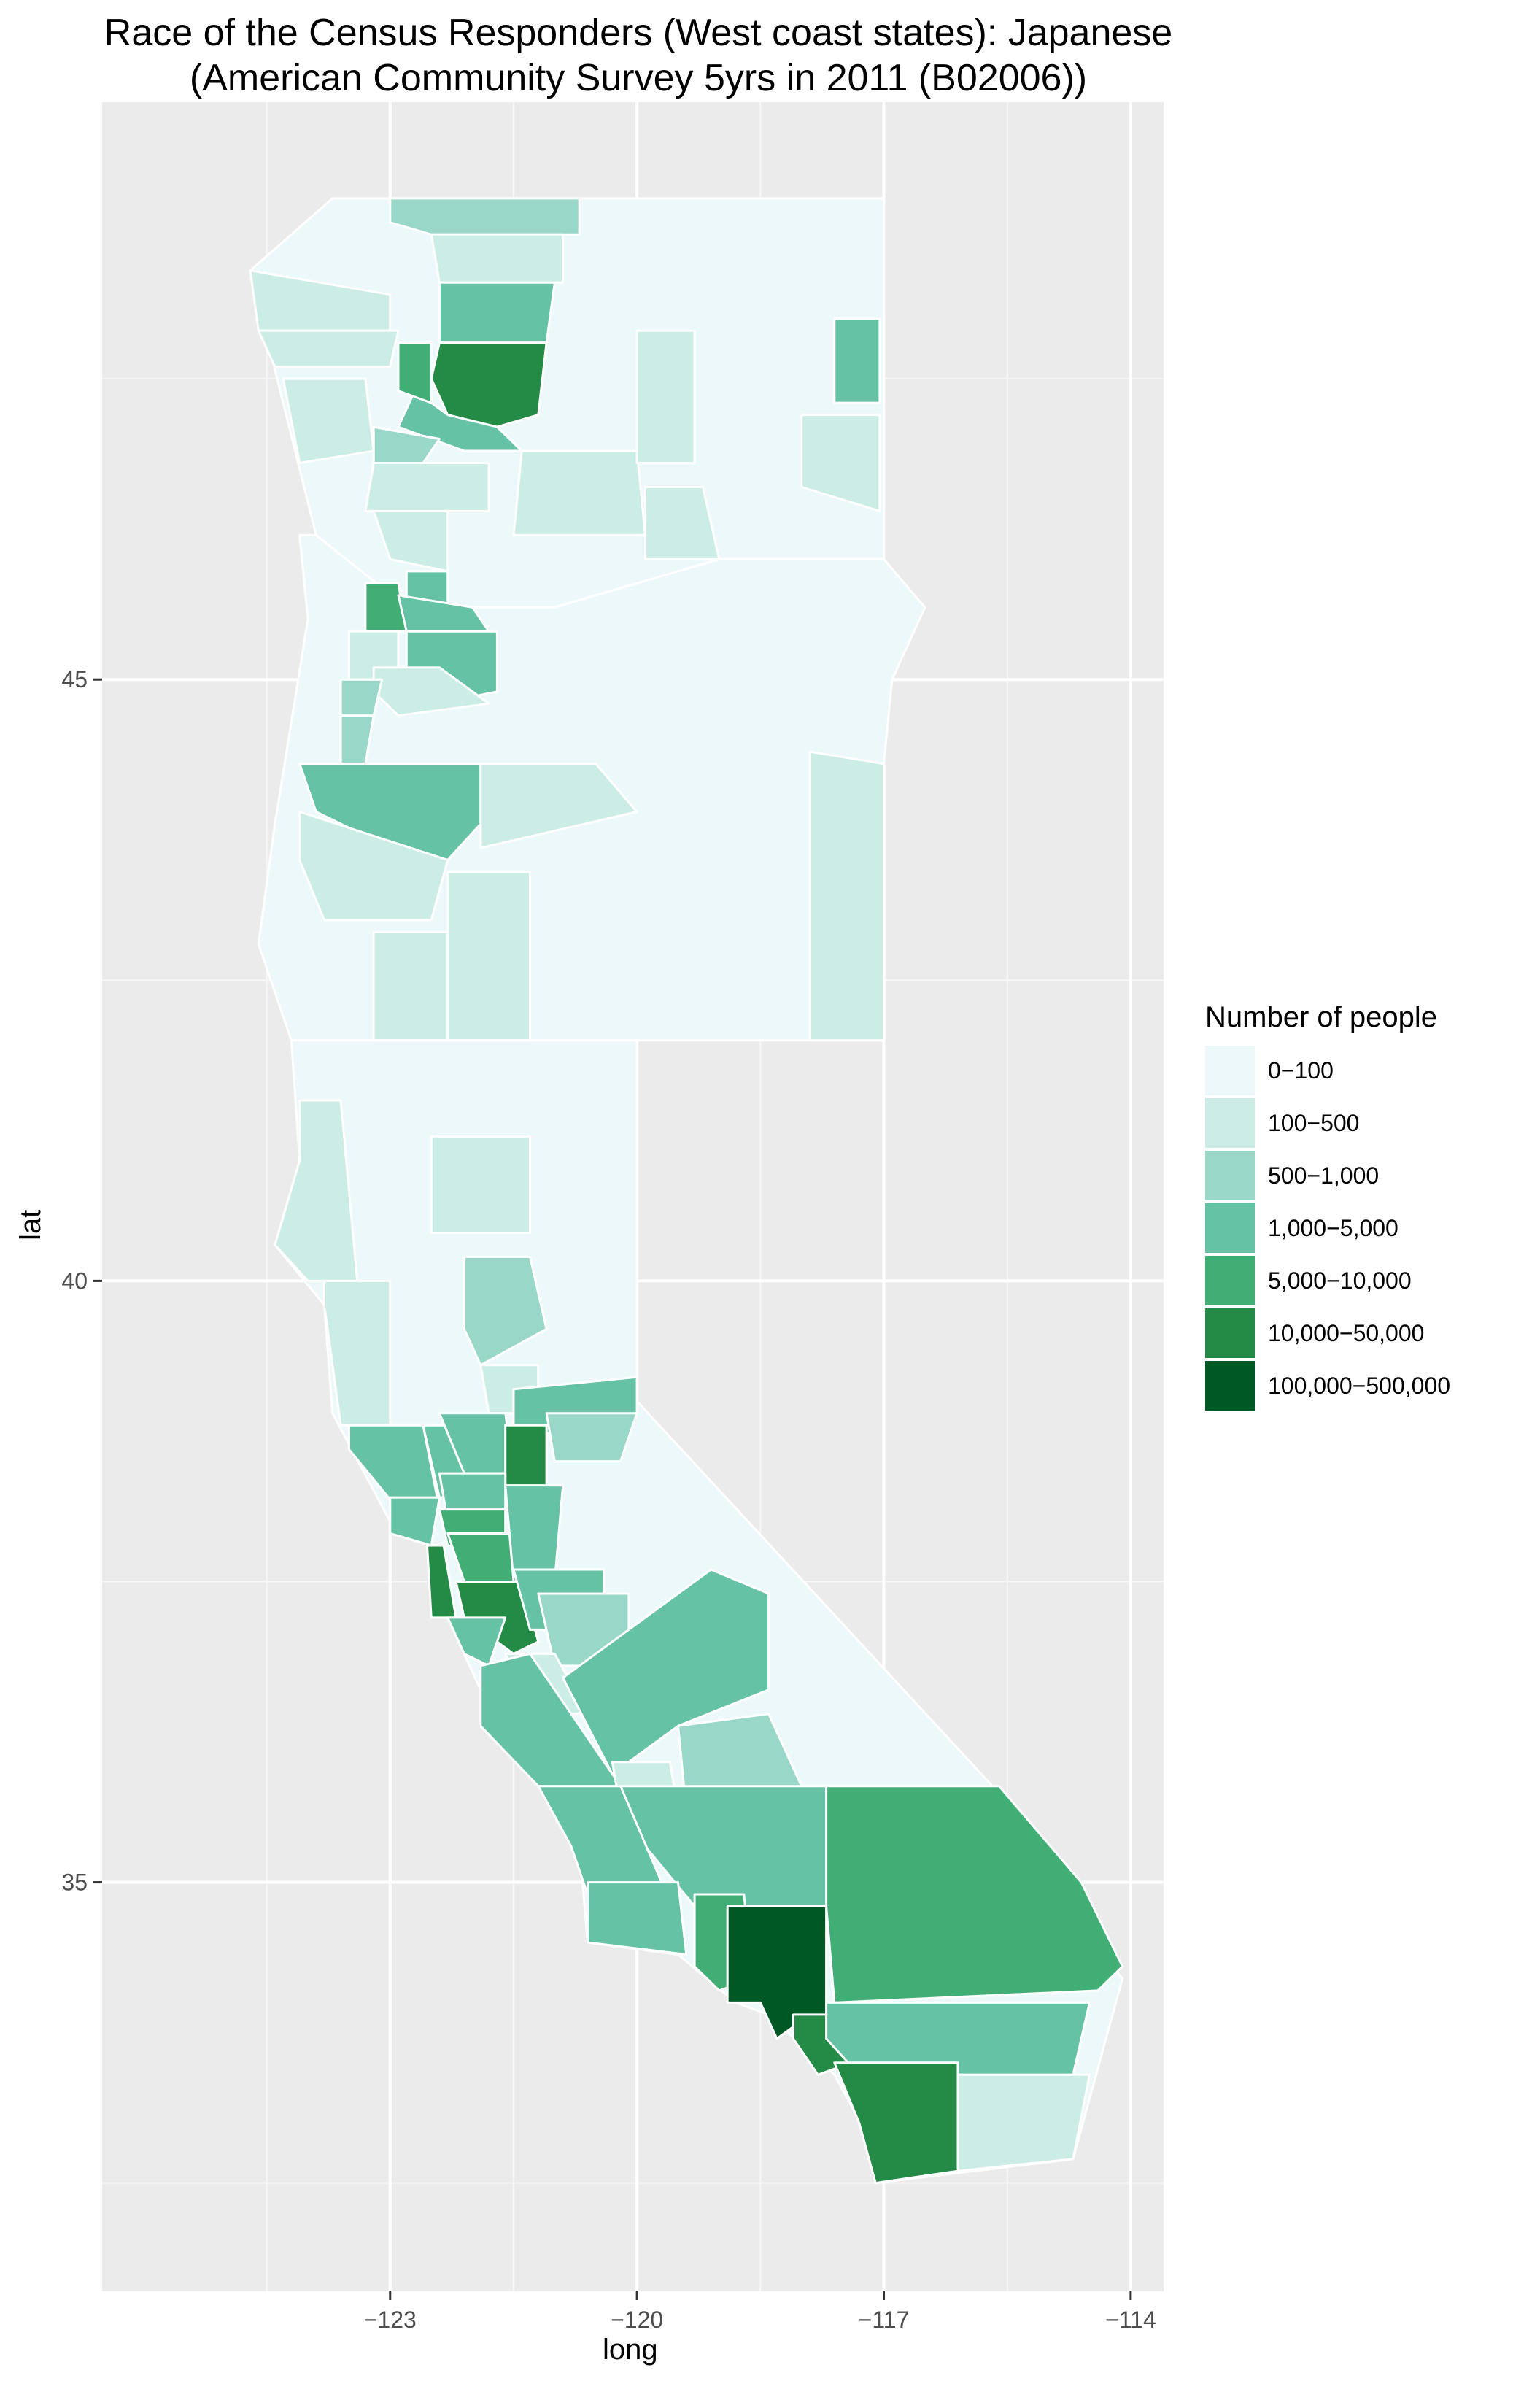 This screenshot has height=2408, width=1532. Describe the element at coordinates (1324, 1175) in the screenshot. I see `legend-label: 500−1,000` at that location.